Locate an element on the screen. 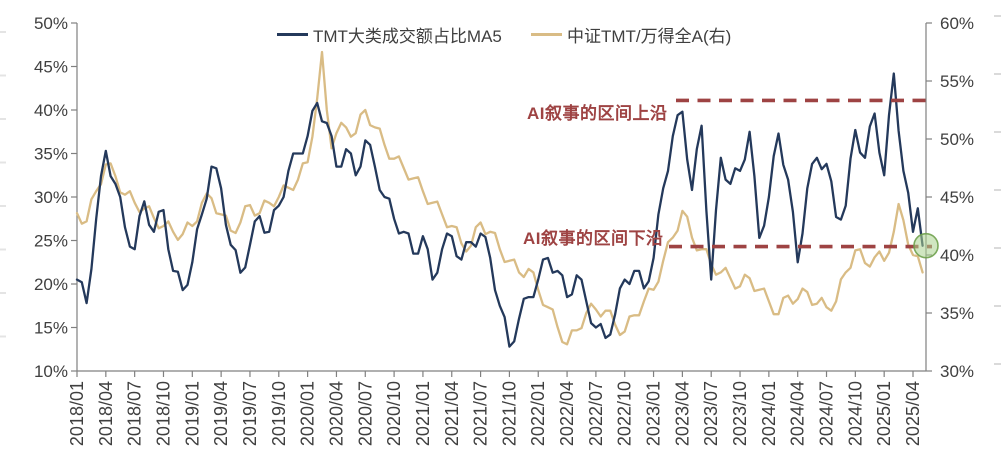 The height and width of the screenshot is (472, 1001). right-tick-label: 50% is located at coordinates (957, 139).